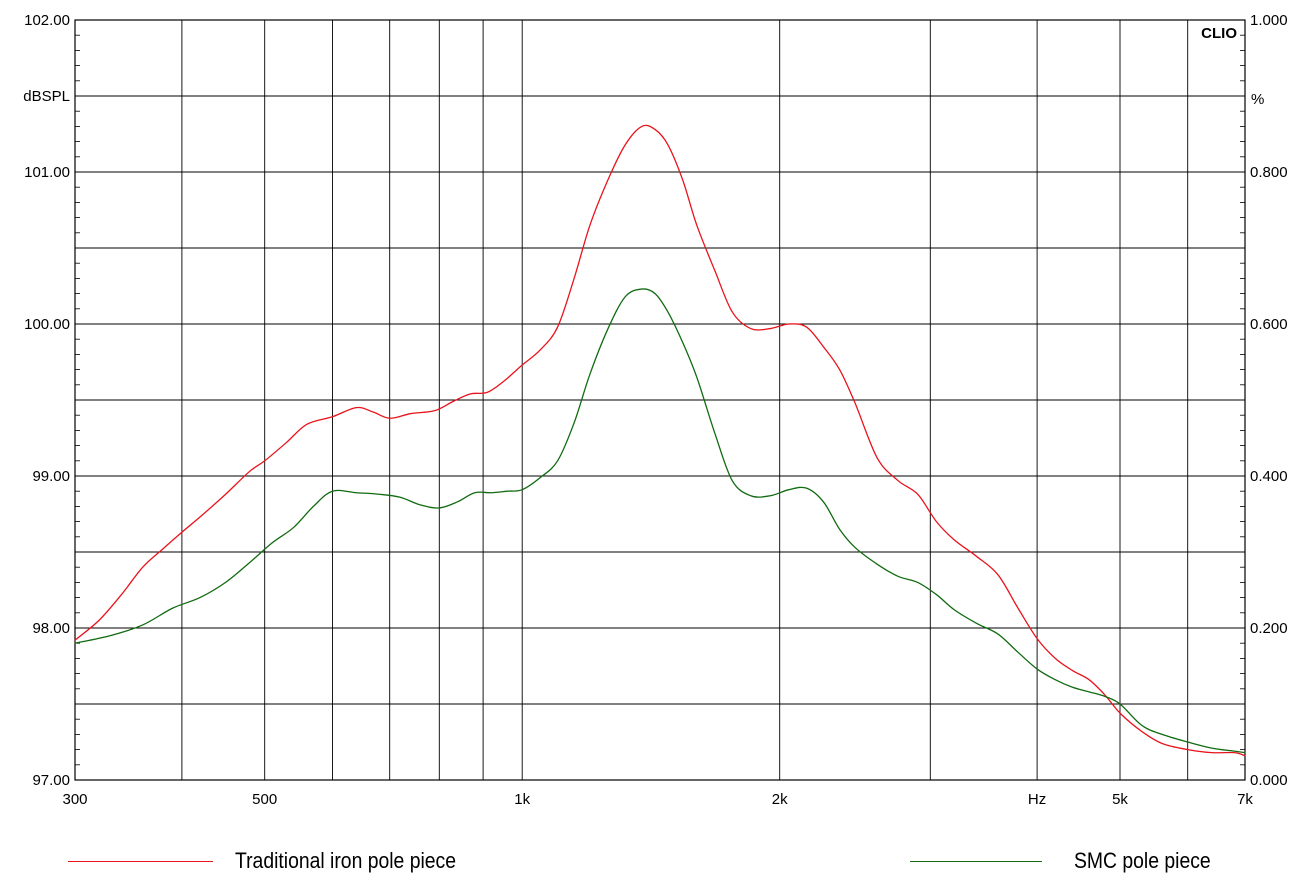 The width and height of the screenshot is (1303, 880). Describe the element at coordinates (47, 172) in the screenshot. I see `y-tick-label: 101.00` at that location.